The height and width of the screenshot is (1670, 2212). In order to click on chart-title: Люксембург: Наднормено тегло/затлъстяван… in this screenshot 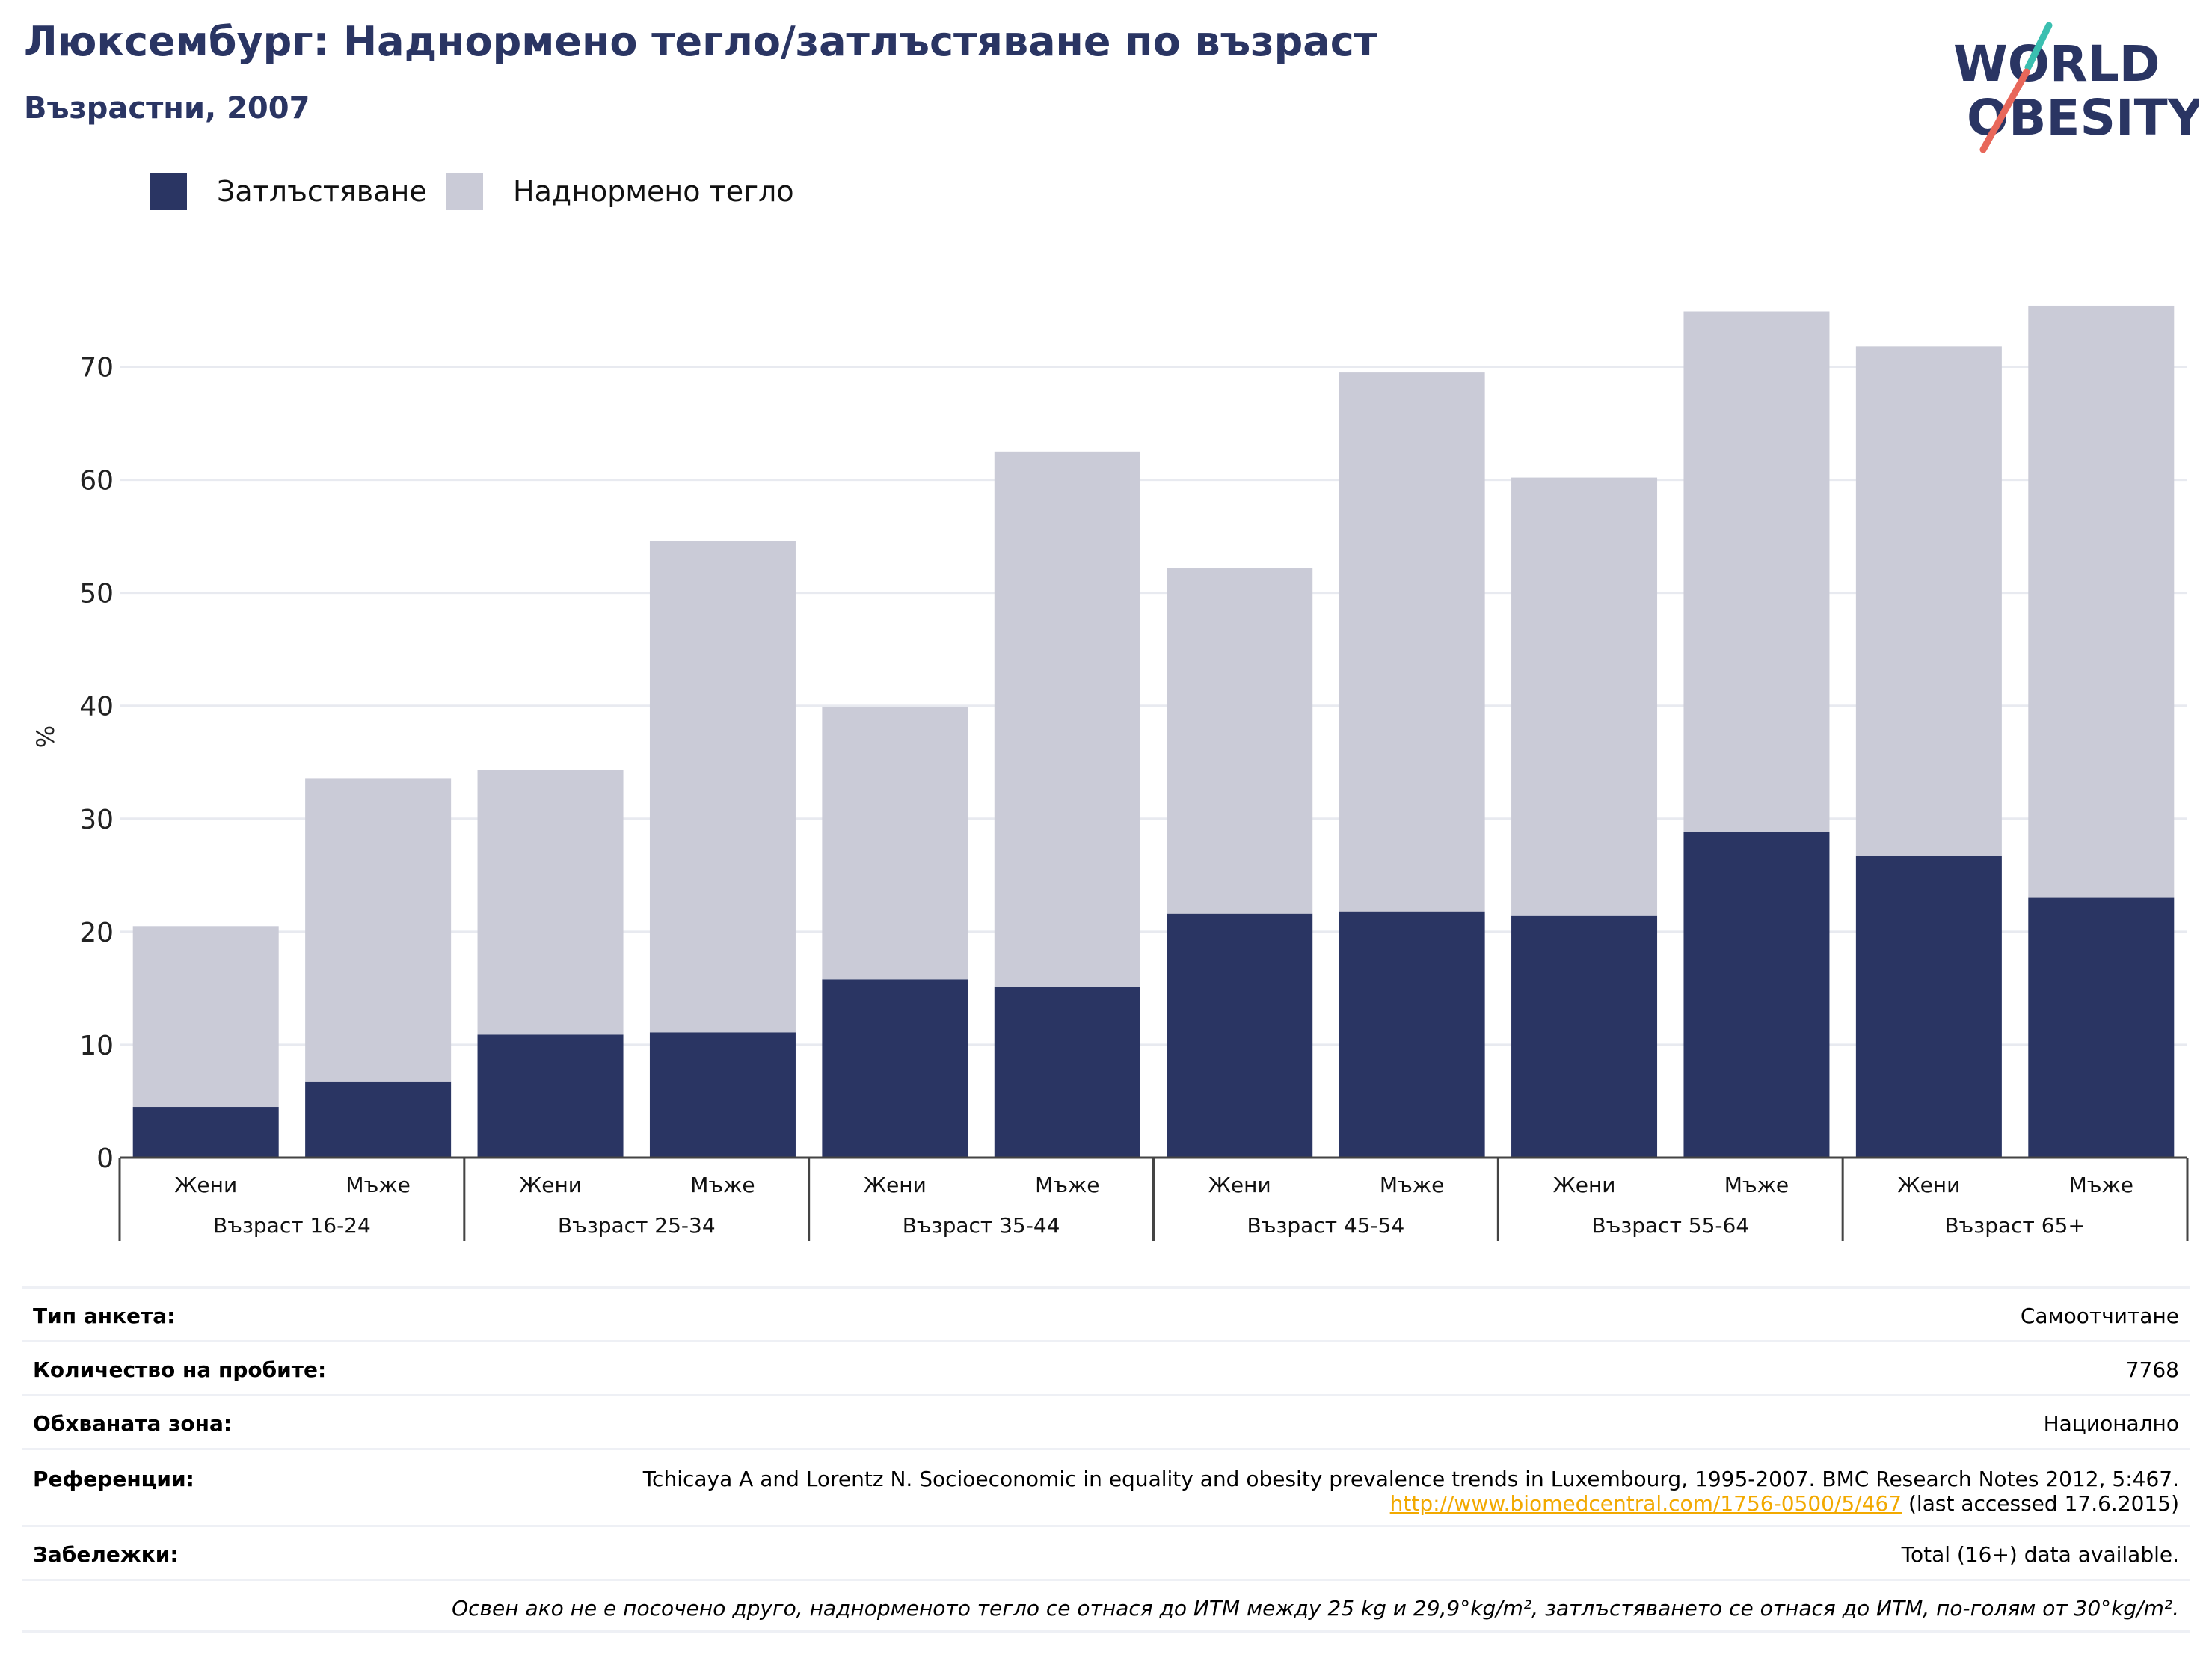, I will do `click(701, 41)`.